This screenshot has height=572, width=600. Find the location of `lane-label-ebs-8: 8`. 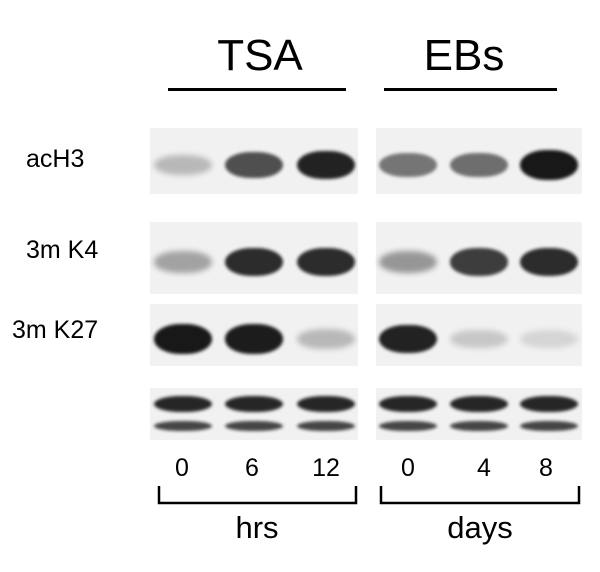

lane-label-ebs-8: 8 is located at coordinates (546, 468).